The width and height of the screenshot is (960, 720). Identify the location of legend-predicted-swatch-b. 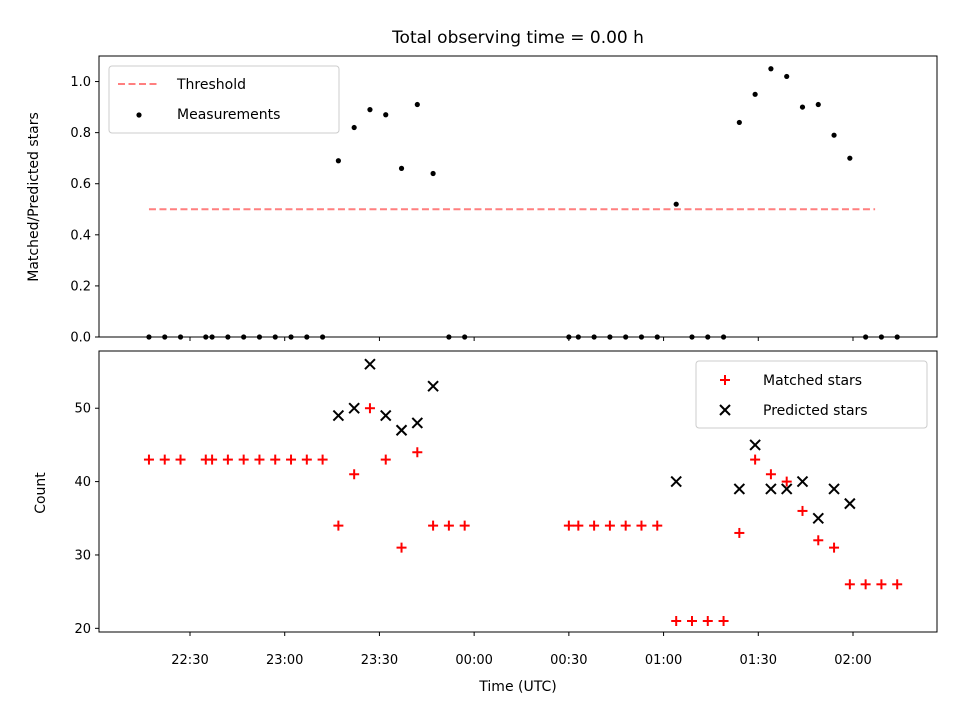
(725, 410).